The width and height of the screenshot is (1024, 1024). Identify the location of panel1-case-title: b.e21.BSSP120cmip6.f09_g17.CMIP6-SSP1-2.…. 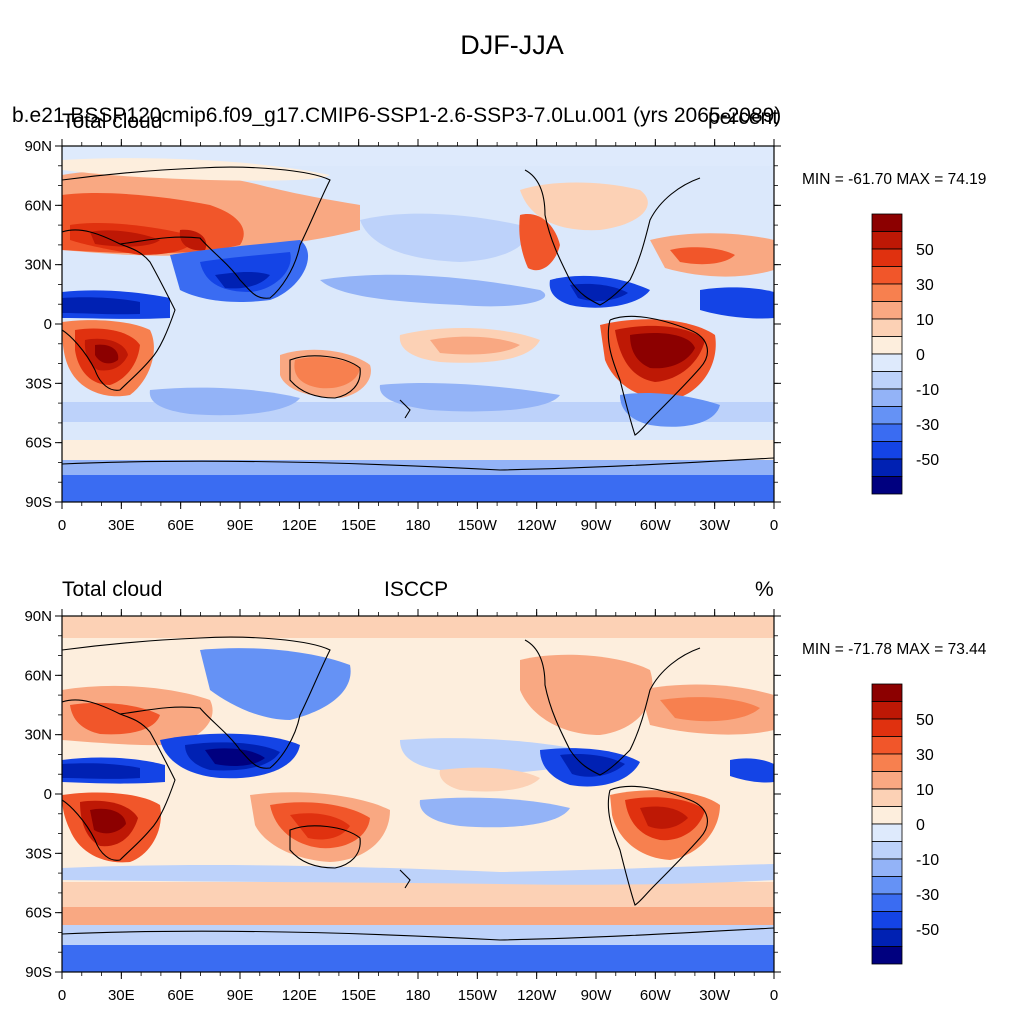
(397, 115).